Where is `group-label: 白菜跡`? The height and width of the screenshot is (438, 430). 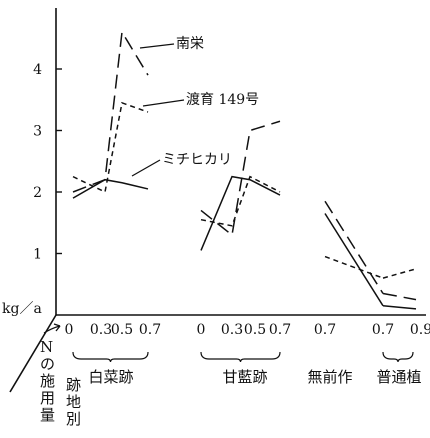 group-label: 白菜跡 is located at coordinates (110, 377).